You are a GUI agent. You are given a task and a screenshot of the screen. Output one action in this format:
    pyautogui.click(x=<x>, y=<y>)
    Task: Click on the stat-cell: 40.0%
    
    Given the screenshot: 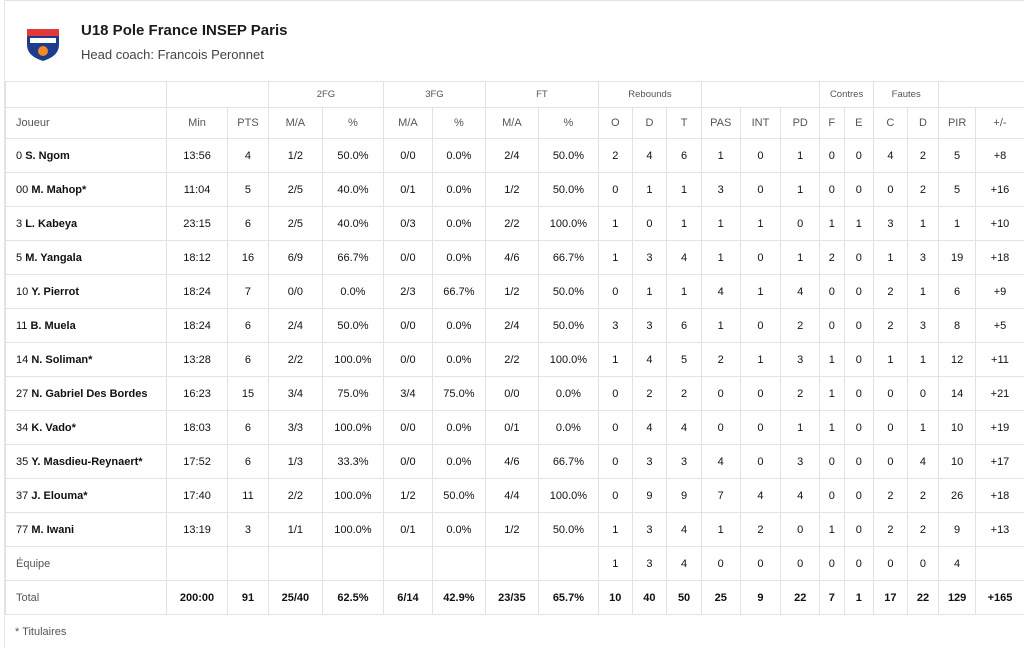 What is the action you would take?
    pyautogui.click(x=353, y=223)
    